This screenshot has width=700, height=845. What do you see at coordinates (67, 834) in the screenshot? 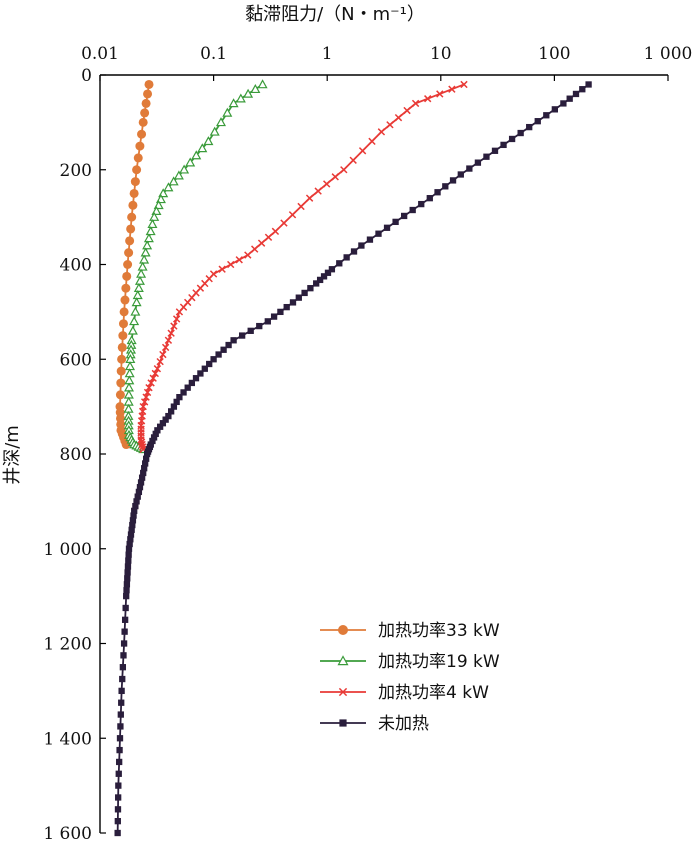
I see `y-tick-label: 1 600` at bounding box center [67, 834].